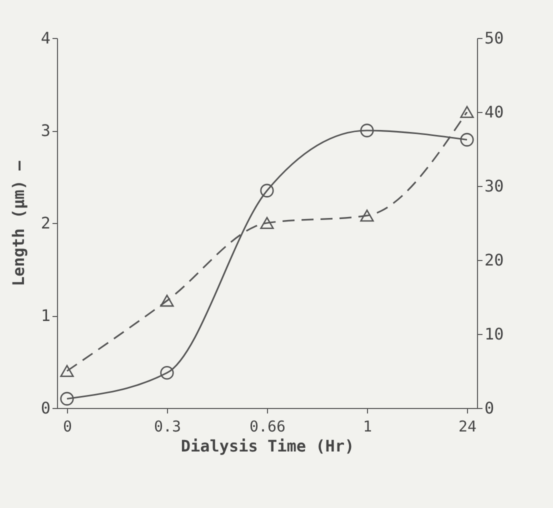  What do you see at coordinates (18, 223) in the screenshot?
I see `y-axis-title: Length (μm) —` at bounding box center [18, 223].